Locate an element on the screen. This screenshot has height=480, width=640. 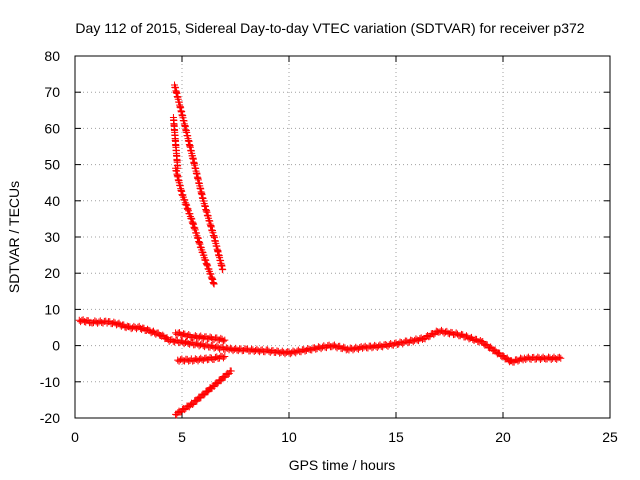
y-tick-label: 20 is located at coordinates (52, 273).